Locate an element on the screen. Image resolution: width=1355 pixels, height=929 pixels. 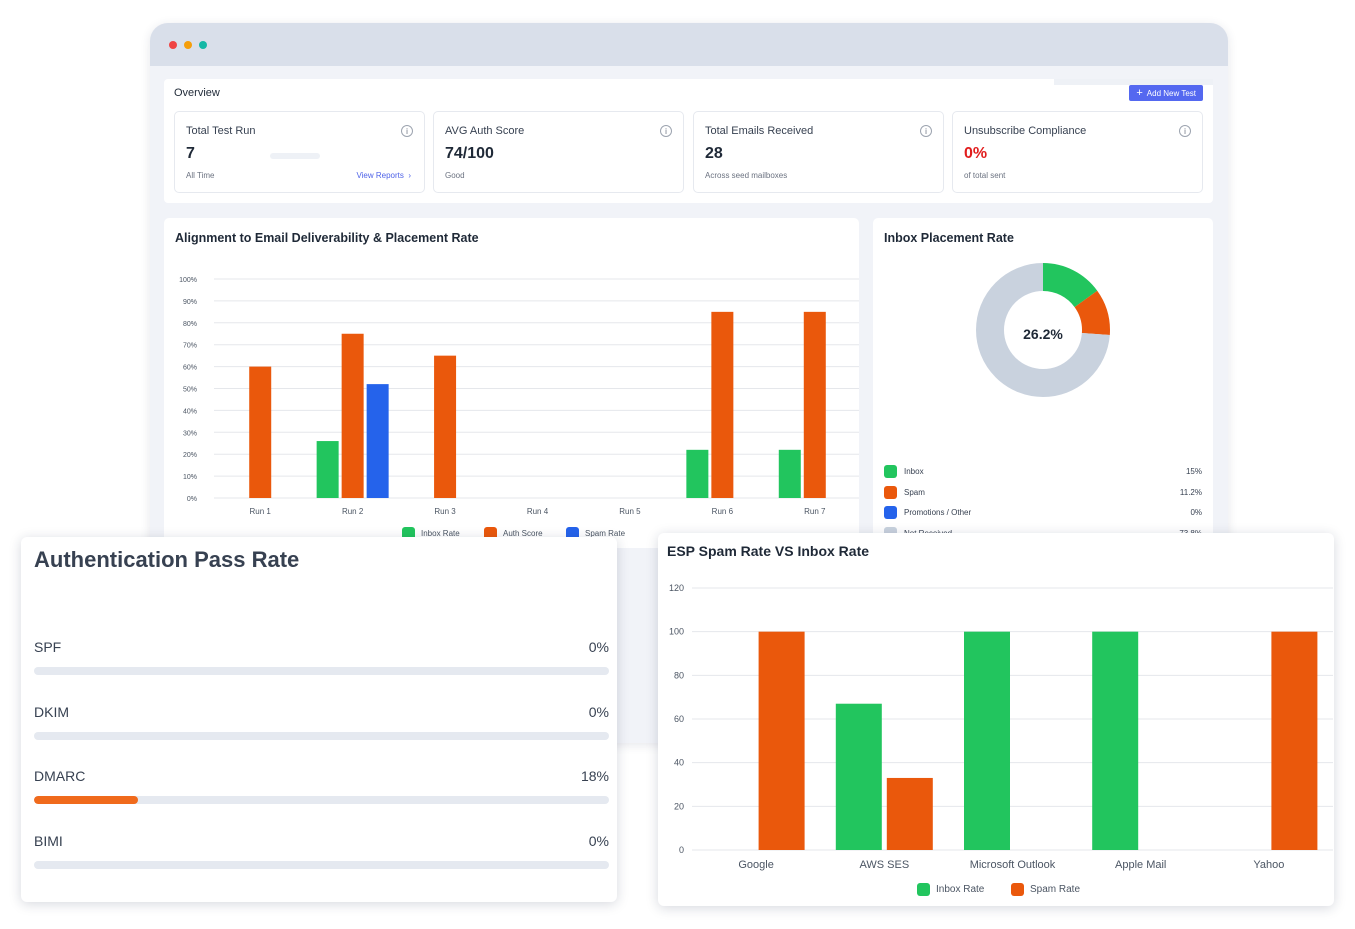
close-window-dot is located at coordinates (173, 45).